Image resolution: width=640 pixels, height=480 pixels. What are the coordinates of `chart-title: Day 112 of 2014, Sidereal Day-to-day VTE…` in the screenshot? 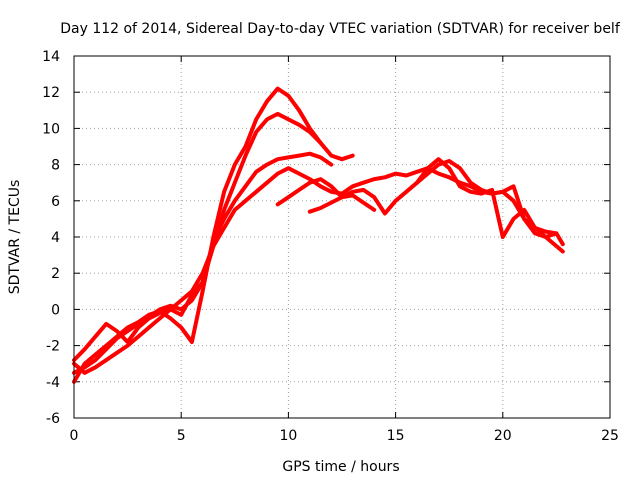 It's located at (340, 29).